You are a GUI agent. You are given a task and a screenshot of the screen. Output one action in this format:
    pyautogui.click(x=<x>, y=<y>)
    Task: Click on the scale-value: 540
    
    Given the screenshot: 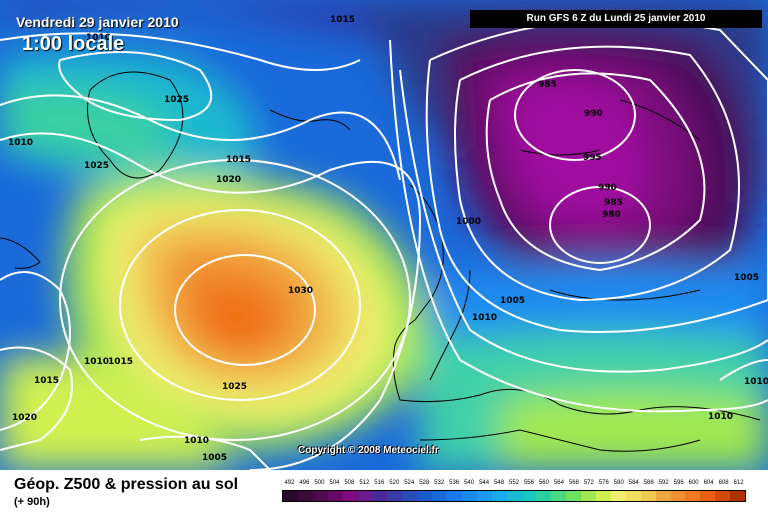 What is the action you would take?
    pyautogui.click(x=469, y=483)
    